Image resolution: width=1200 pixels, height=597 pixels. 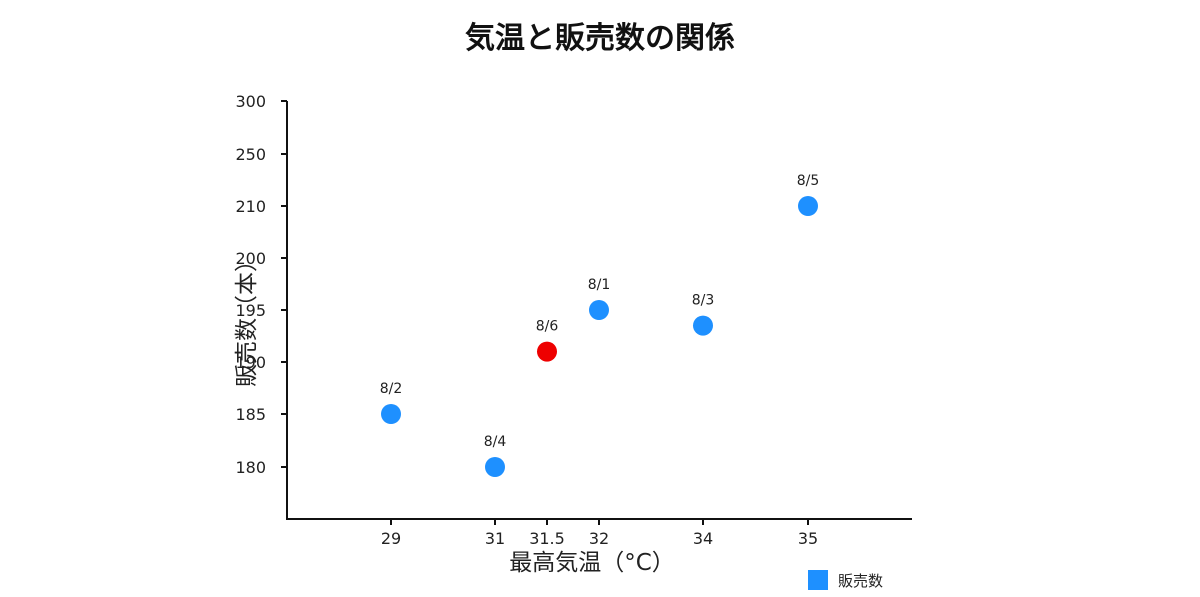 What do you see at coordinates (250, 362) in the screenshot?
I see `y-tick-label: 190` at bounding box center [250, 362].